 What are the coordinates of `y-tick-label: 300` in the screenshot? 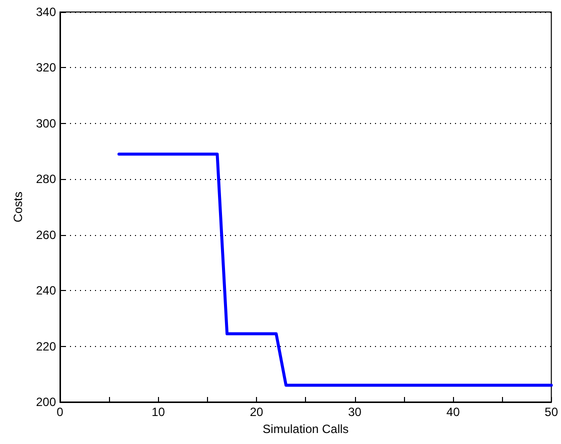 It's located at (46, 123).